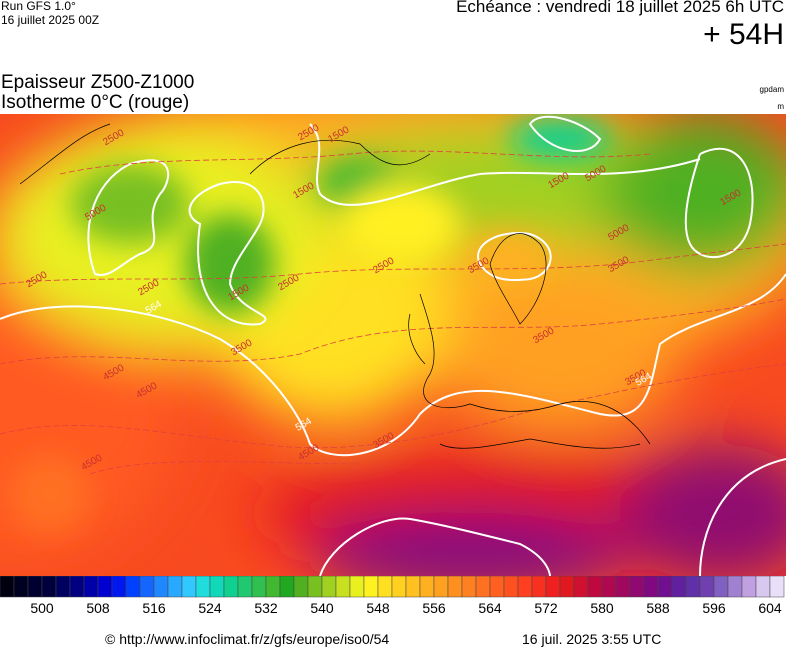 The width and height of the screenshot is (786, 648). What do you see at coordinates (98, 608) in the screenshot?
I see `colorbar-tick-label: 508` at bounding box center [98, 608].